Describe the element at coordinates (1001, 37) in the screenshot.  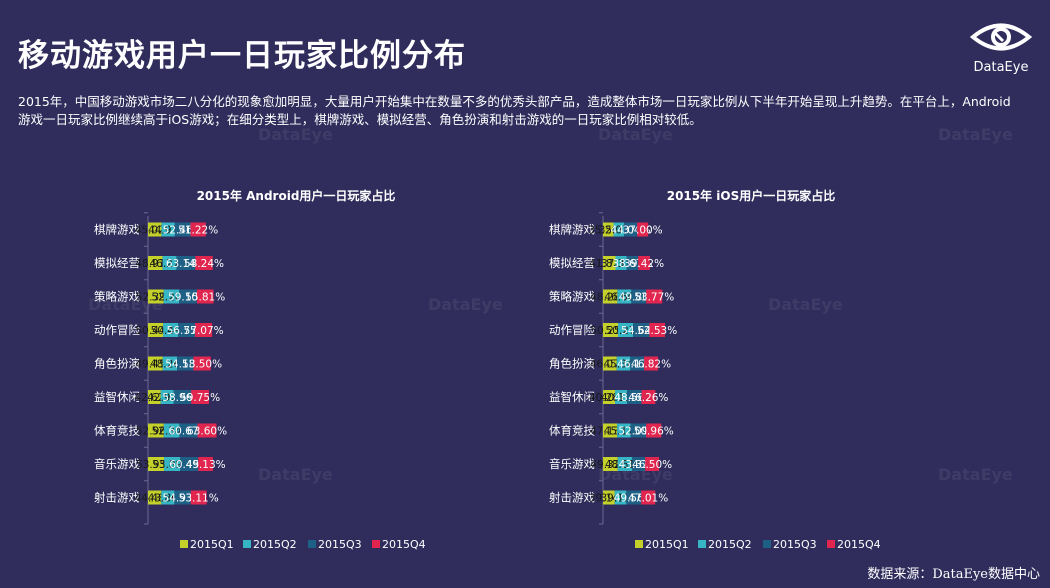
I see `eye-logo-icon` at that location.